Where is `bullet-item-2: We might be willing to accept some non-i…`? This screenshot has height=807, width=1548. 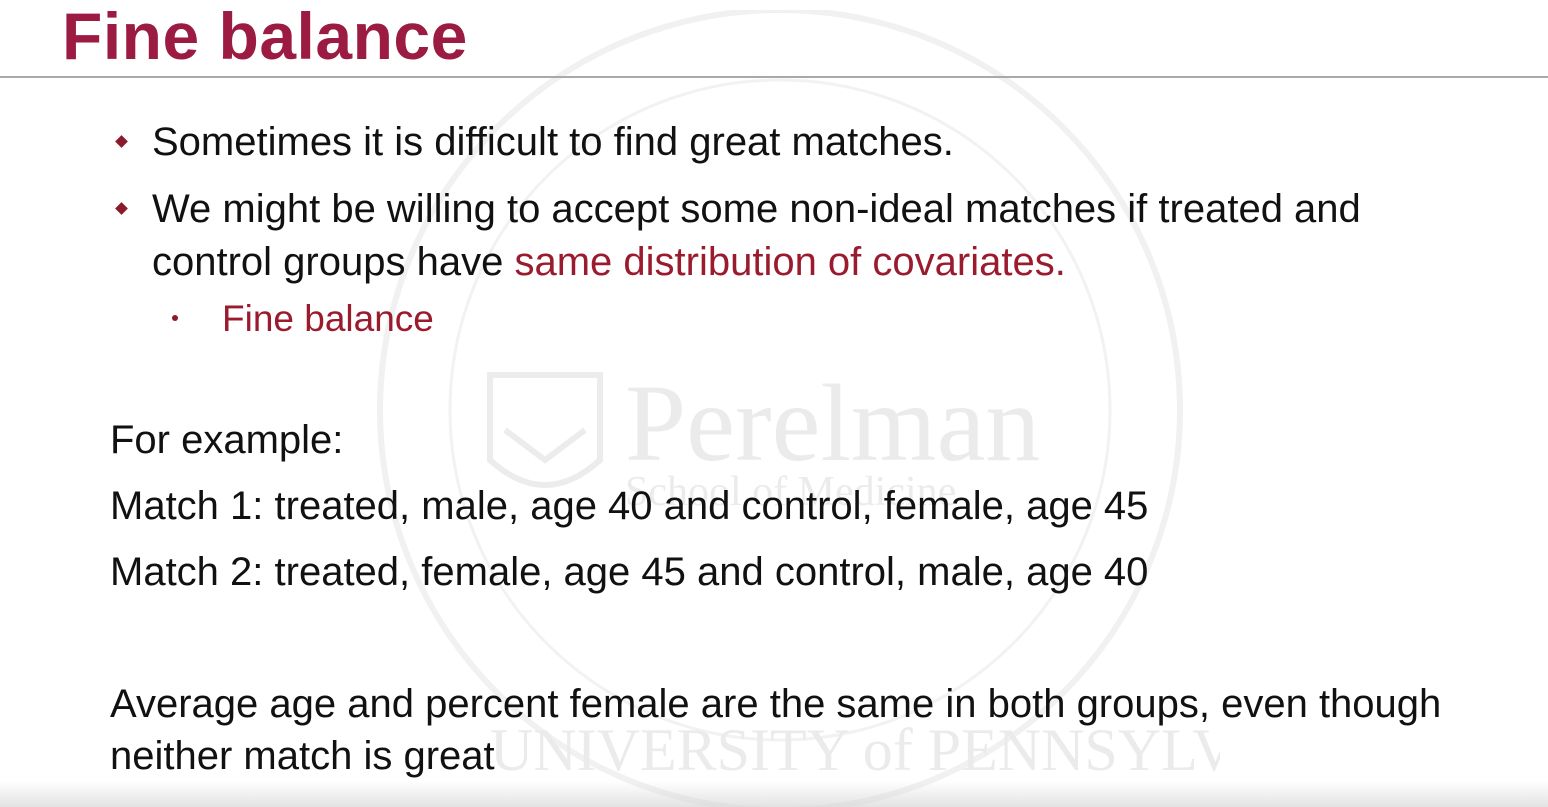 bullet-item-2: We might be willing to accept some non-i… is located at coordinates (790, 236).